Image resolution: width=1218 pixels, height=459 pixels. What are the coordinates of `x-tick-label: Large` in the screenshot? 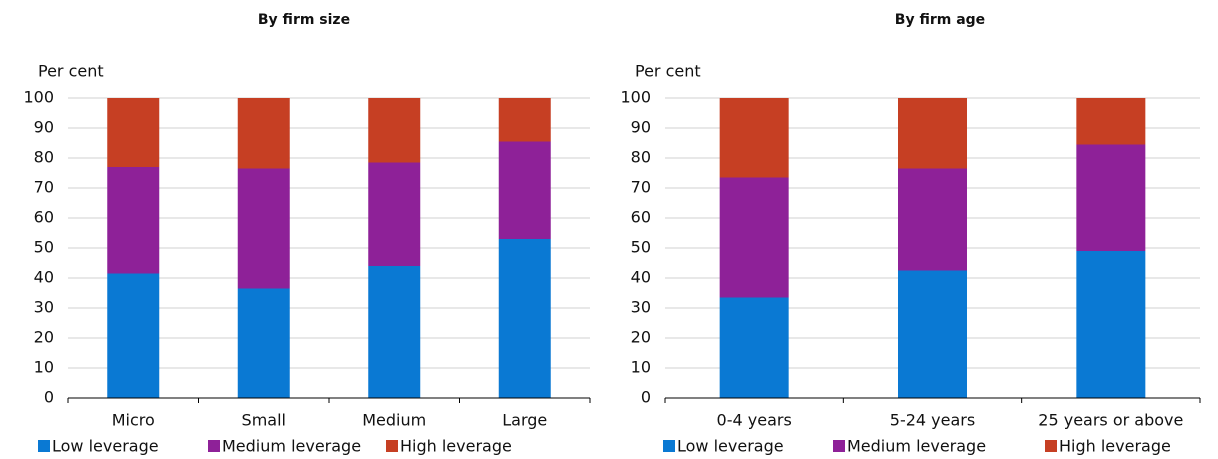 It's located at (524, 420).